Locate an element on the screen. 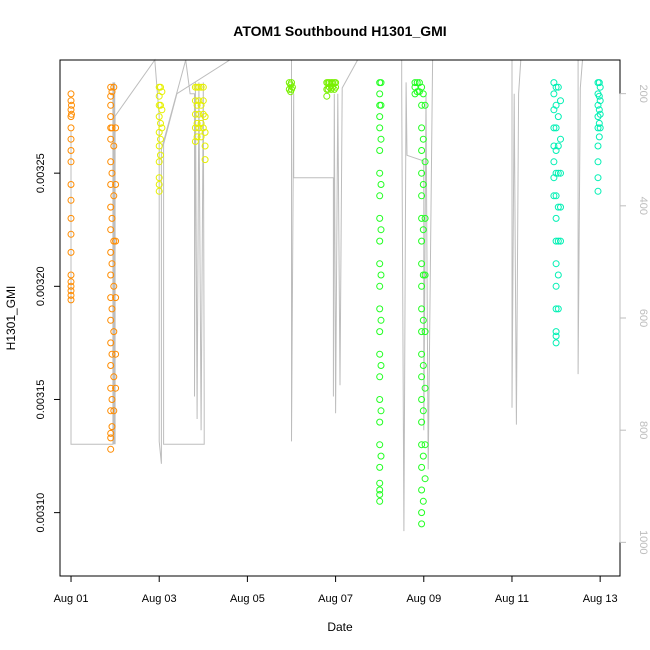 The width and height of the screenshot is (650, 650). right-axis: 200 400 600 800 1000 is located at coordinates (634, 320).